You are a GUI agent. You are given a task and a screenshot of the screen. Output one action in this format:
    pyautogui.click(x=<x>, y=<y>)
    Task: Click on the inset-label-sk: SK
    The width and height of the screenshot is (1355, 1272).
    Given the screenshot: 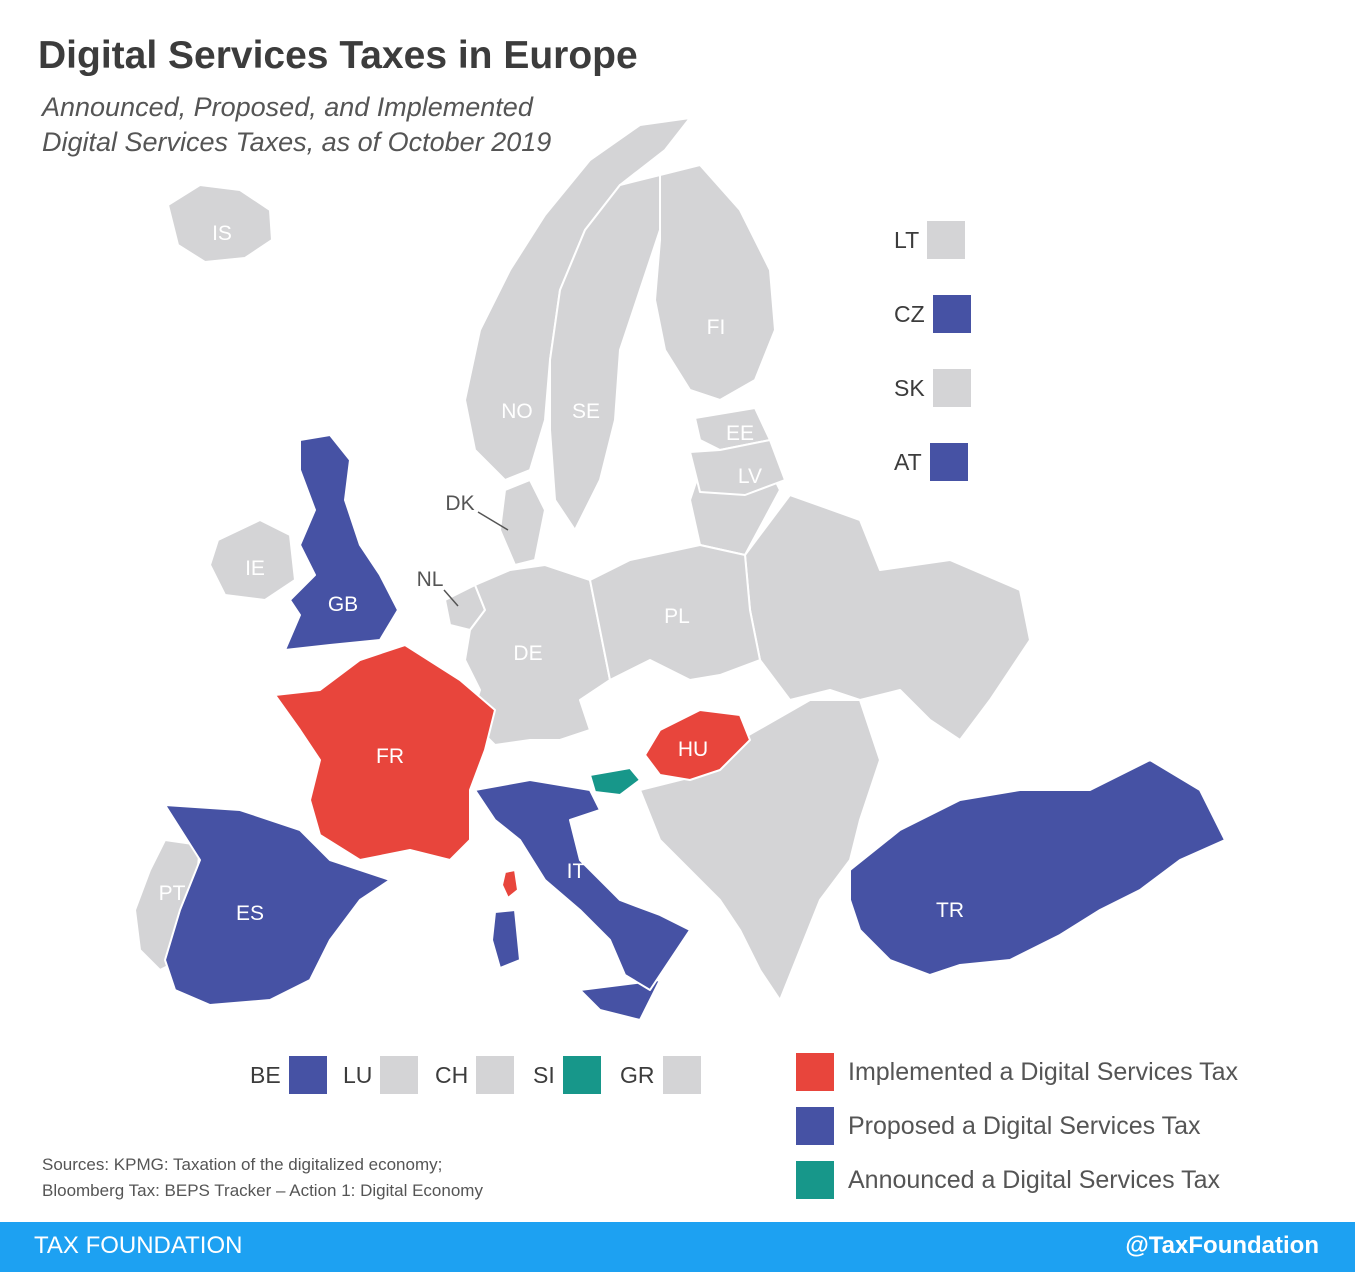 What is the action you would take?
    pyautogui.click(x=909, y=387)
    